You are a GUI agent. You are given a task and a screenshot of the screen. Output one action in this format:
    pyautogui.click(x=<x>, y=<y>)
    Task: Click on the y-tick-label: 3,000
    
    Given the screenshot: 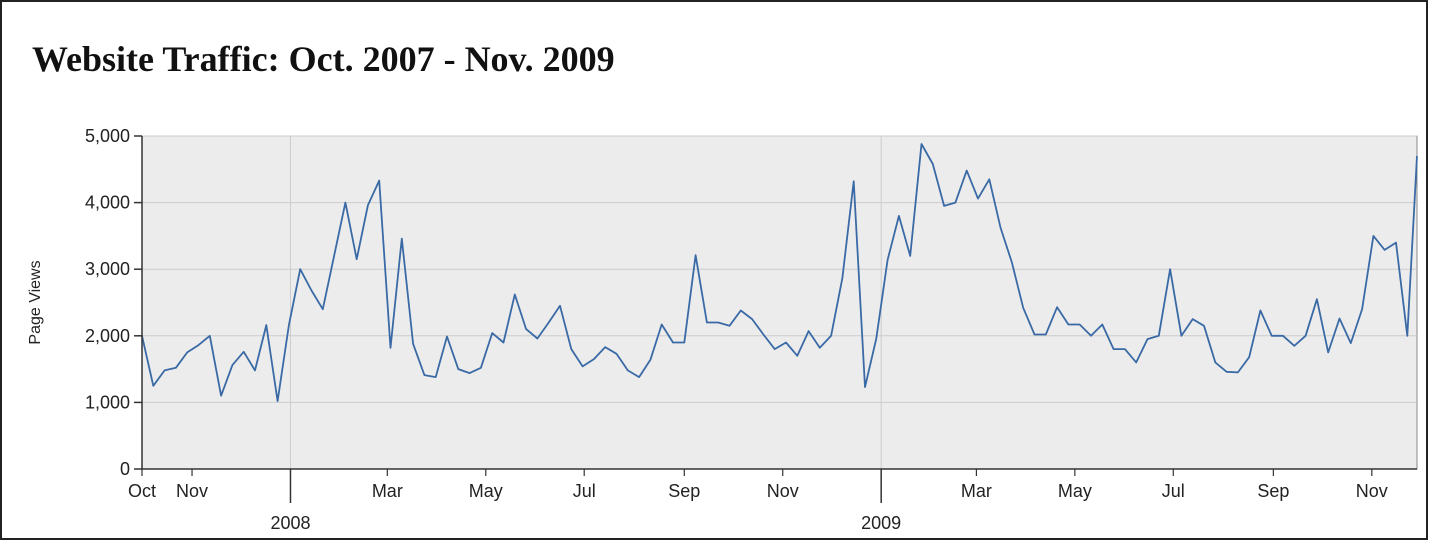 What is the action you would take?
    pyautogui.click(x=107, y=269)
    